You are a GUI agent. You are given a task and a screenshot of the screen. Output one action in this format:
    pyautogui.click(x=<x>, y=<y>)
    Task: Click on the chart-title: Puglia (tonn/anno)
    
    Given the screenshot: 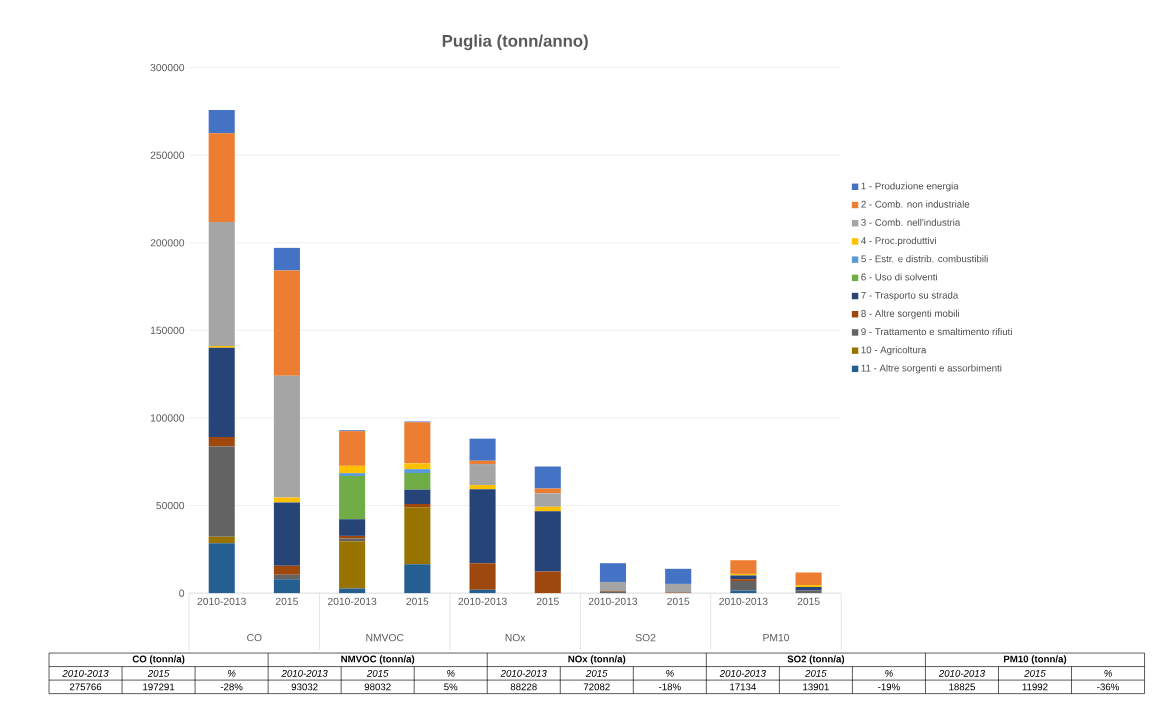 What is the action you would take?
    pyautogui.click(x=515, y=42)
    